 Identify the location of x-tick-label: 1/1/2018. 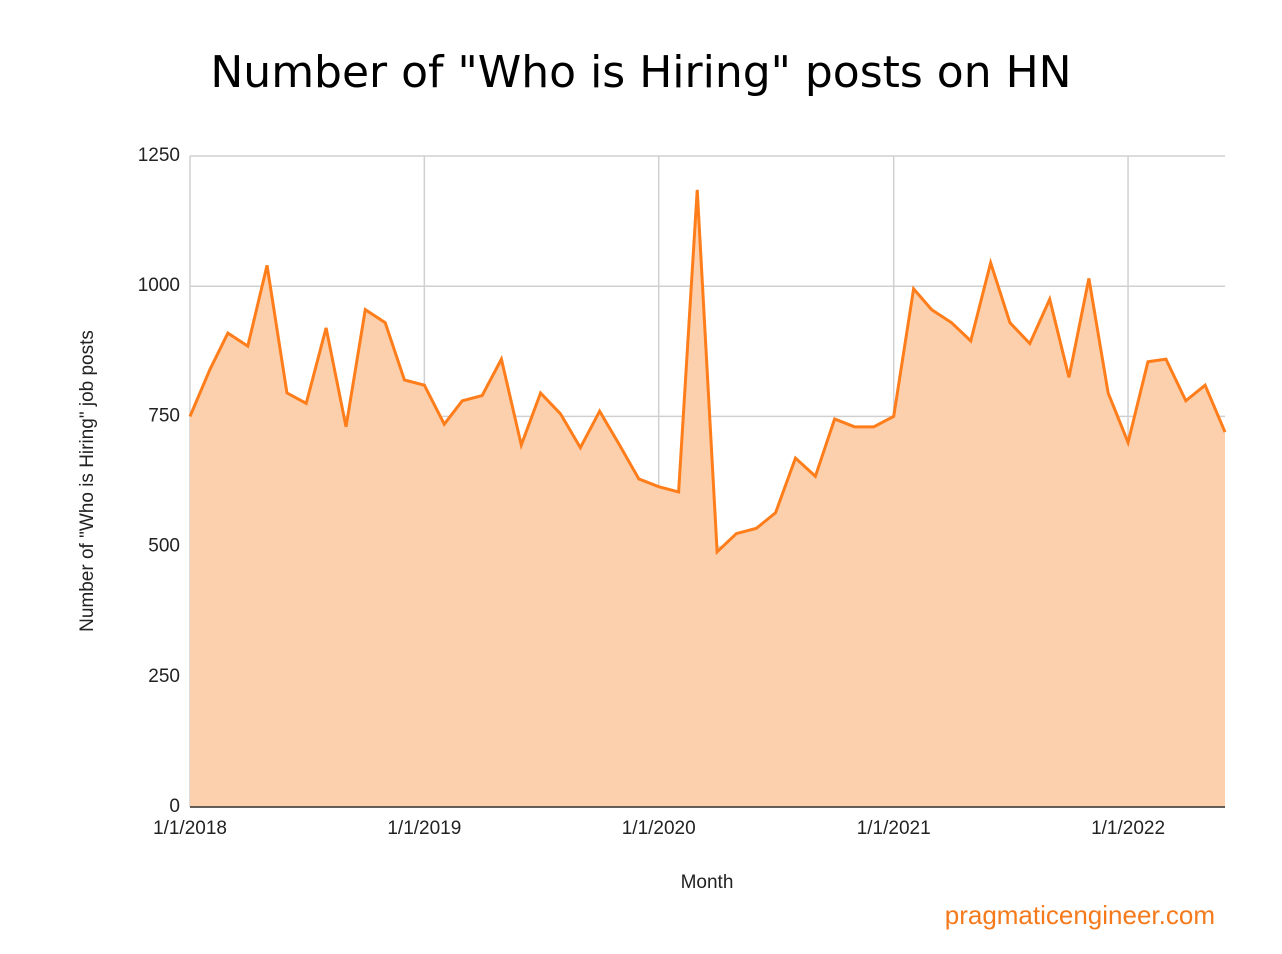
(190, 828).